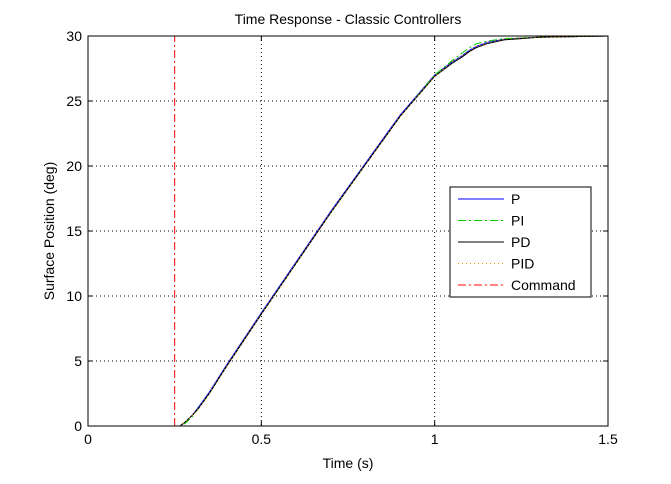 This screenshot has width=671, height=484. I want to click on legend-label-command: Command, so click(543, 285).